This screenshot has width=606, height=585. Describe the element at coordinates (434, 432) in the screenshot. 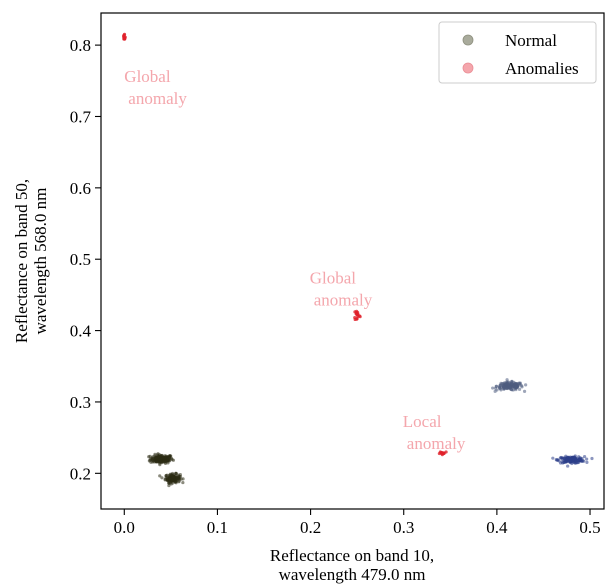

I see `annotation-text: Local anomaly` at that location.